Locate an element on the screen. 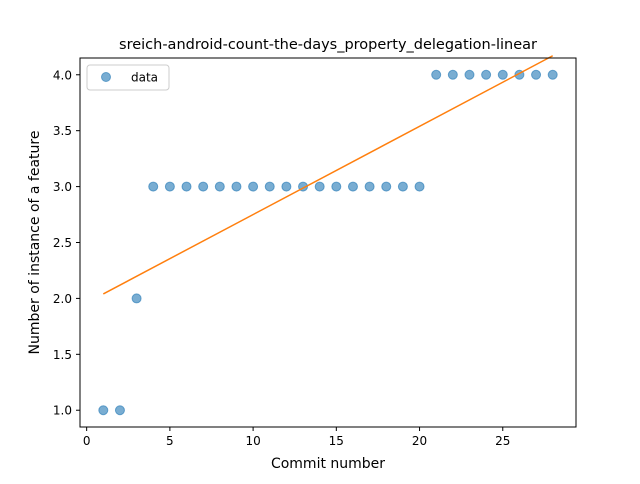 This screenshot has height=484, width=640. legend-box is located at coordinates (128, 77).